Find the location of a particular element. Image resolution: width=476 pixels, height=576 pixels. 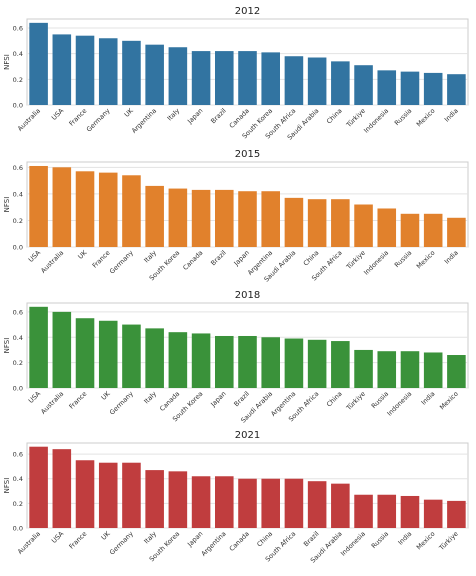

y-axis-label: NFSI is located at coordinates (7, 486).